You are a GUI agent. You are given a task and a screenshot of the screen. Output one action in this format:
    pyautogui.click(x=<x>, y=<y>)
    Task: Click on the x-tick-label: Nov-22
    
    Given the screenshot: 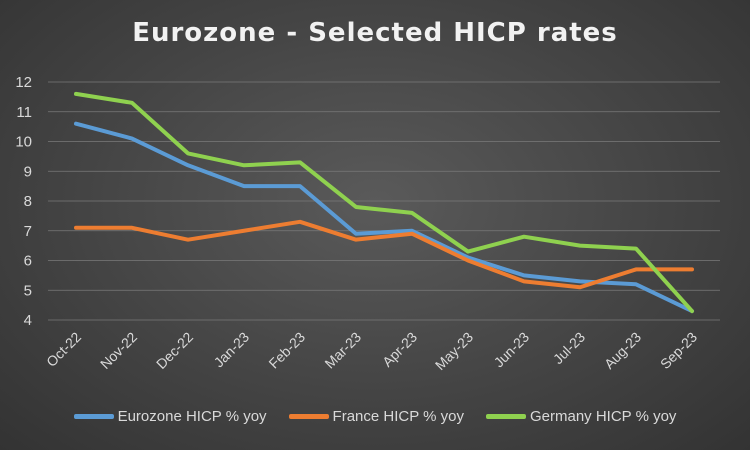 What is the action you would take?
    pyautogui.click(x=118, y=350)
    